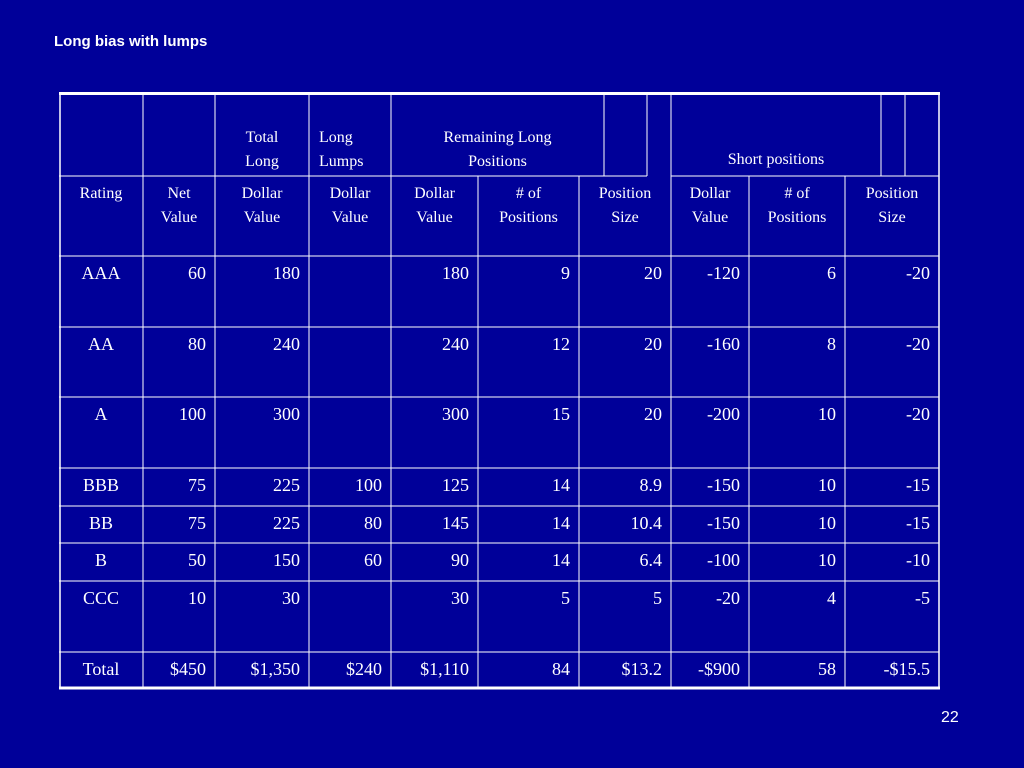 The image size is (1024, 768). Describe the element at coordinates (918, 560) in the screenshot. I see `cell-short-position-size: -10` at that location.